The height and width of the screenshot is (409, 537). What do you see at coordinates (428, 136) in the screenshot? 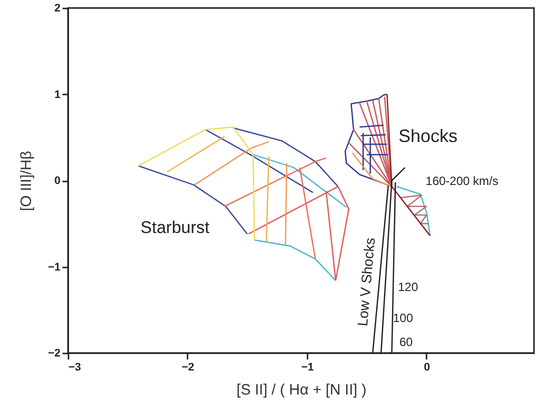
I see `annotation: Shocks` at bounding box center [428, 136].